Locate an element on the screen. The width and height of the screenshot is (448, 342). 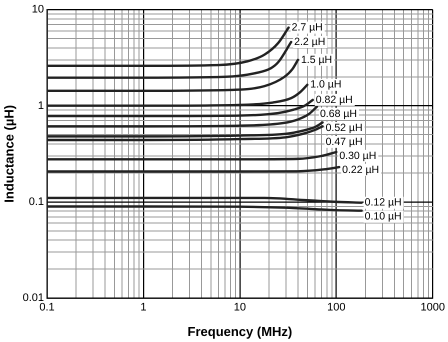
series-label: 0.47 µH is located at coordinates (344, 142).